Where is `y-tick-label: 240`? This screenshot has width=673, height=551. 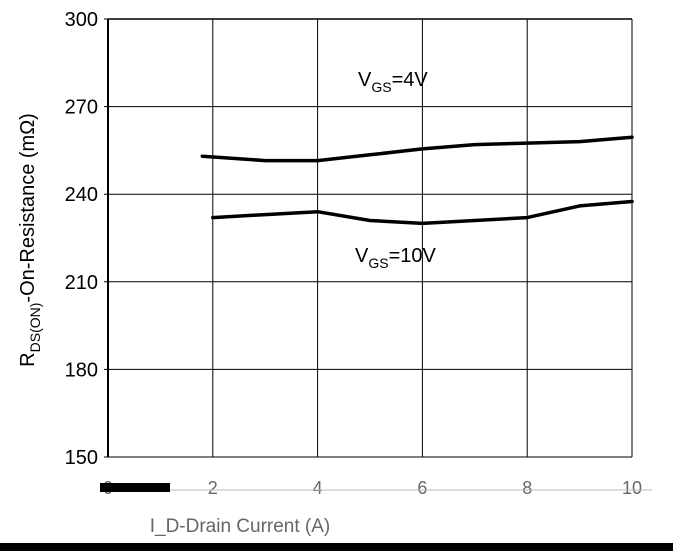 y-tick-label: 240 is located at coordinates (81, 195).